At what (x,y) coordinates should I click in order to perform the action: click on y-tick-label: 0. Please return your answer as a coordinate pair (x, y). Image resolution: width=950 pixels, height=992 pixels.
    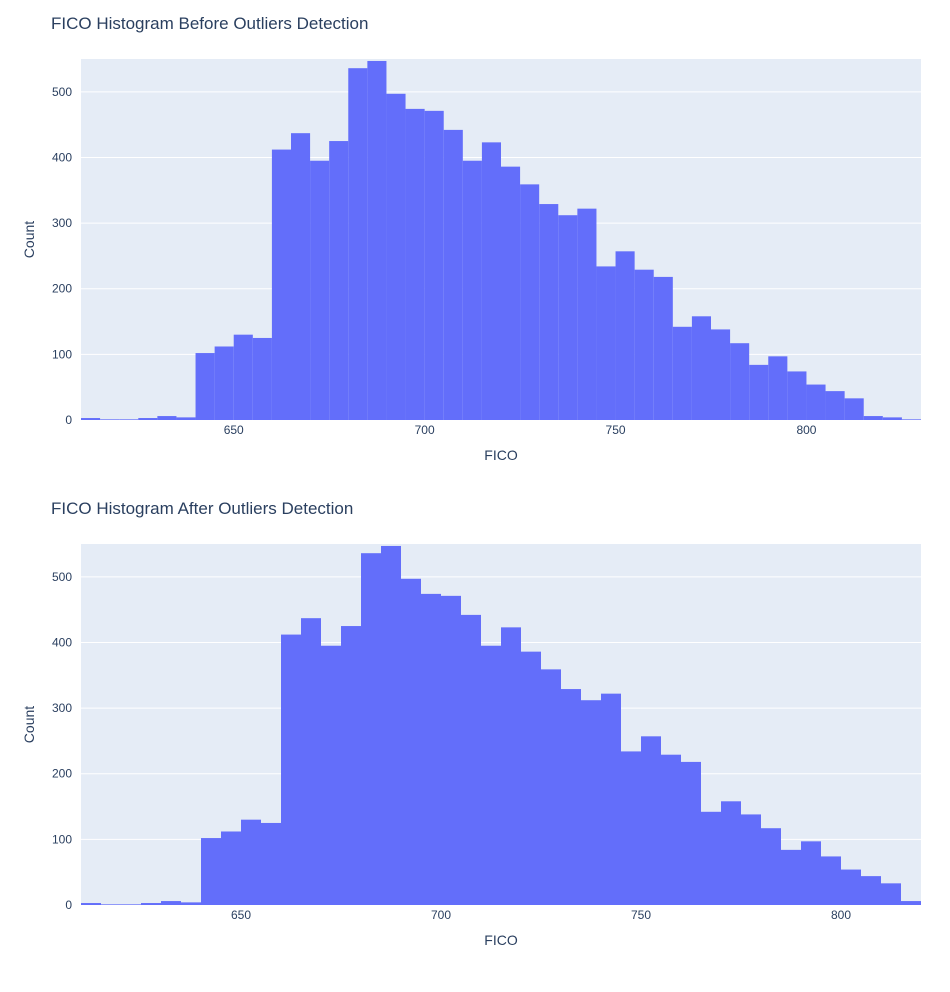
    Looking at the image, I should click on (68, 420).